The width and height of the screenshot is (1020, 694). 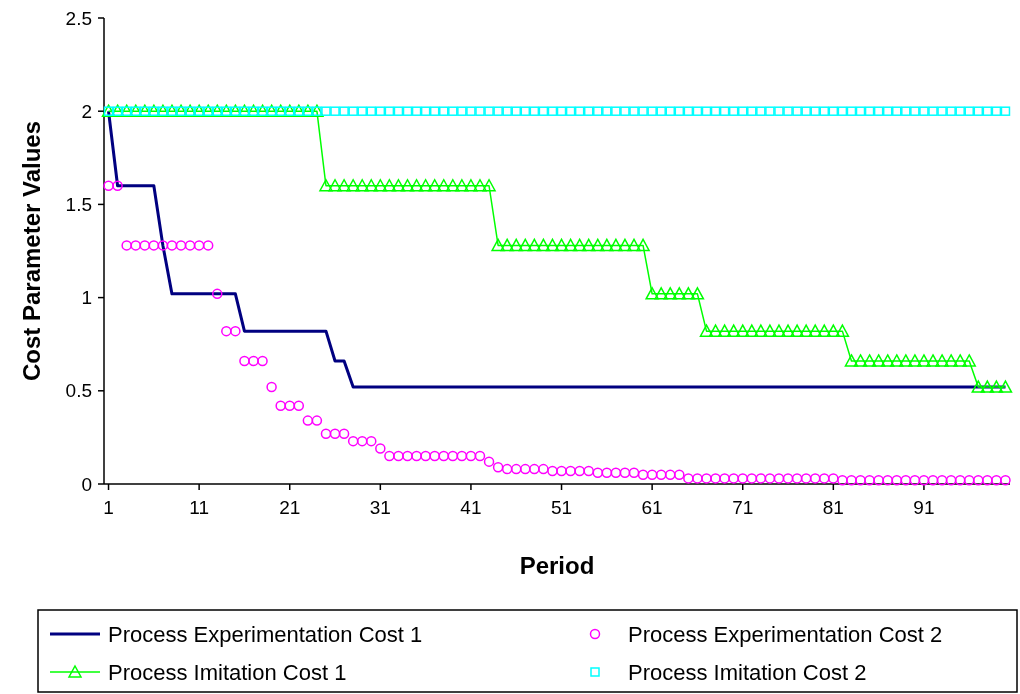 What do you see at coordinates (108, 507) in the screenshot?
I see `x-tick-label: 1` at bounding box center [108, 507].